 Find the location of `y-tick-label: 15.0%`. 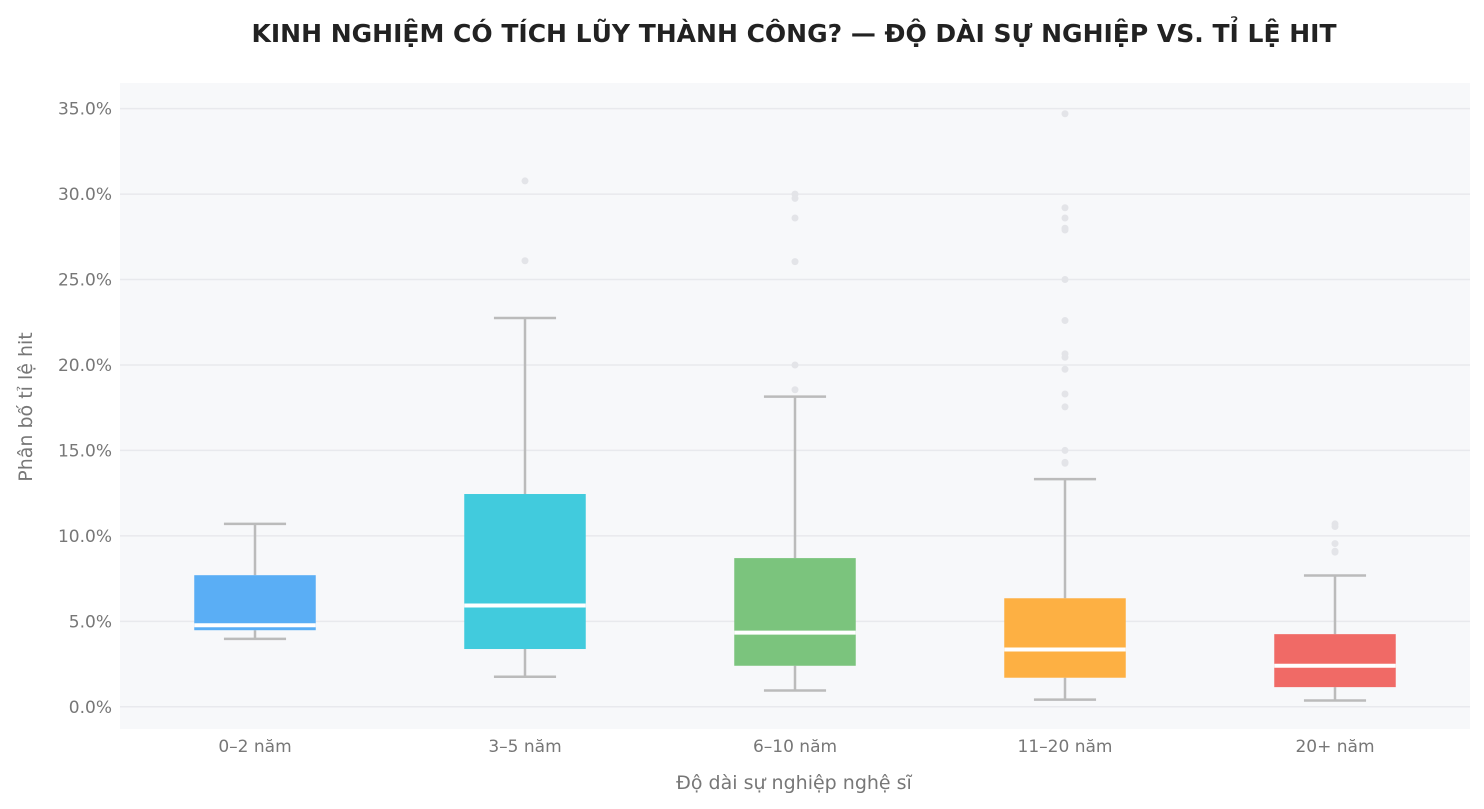

y-tick-label: 15.0% is located at coordinates (85, 451).